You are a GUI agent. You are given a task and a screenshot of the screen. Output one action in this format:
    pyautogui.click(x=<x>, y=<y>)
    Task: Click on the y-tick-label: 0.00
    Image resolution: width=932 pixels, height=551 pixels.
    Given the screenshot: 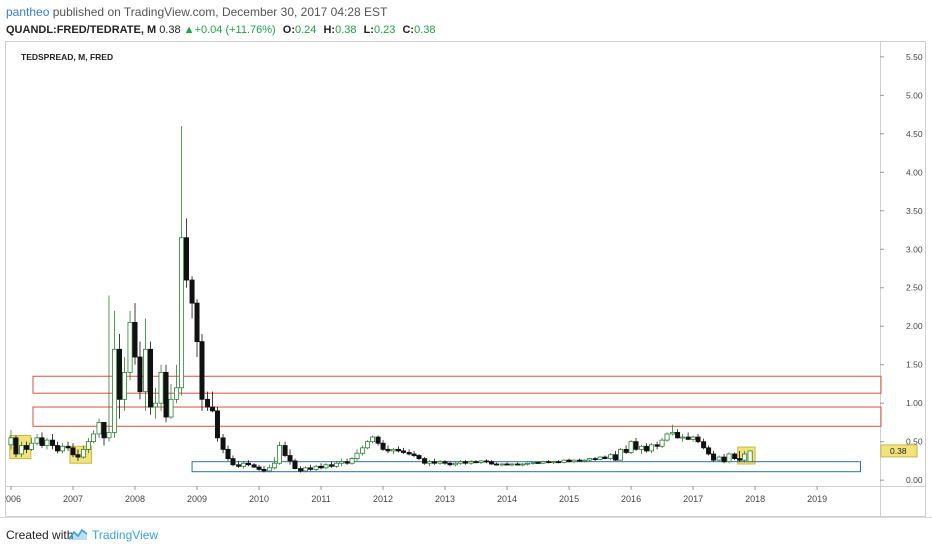 What is the action you would take?
    pyautogui.click(x=914, y=480)
    